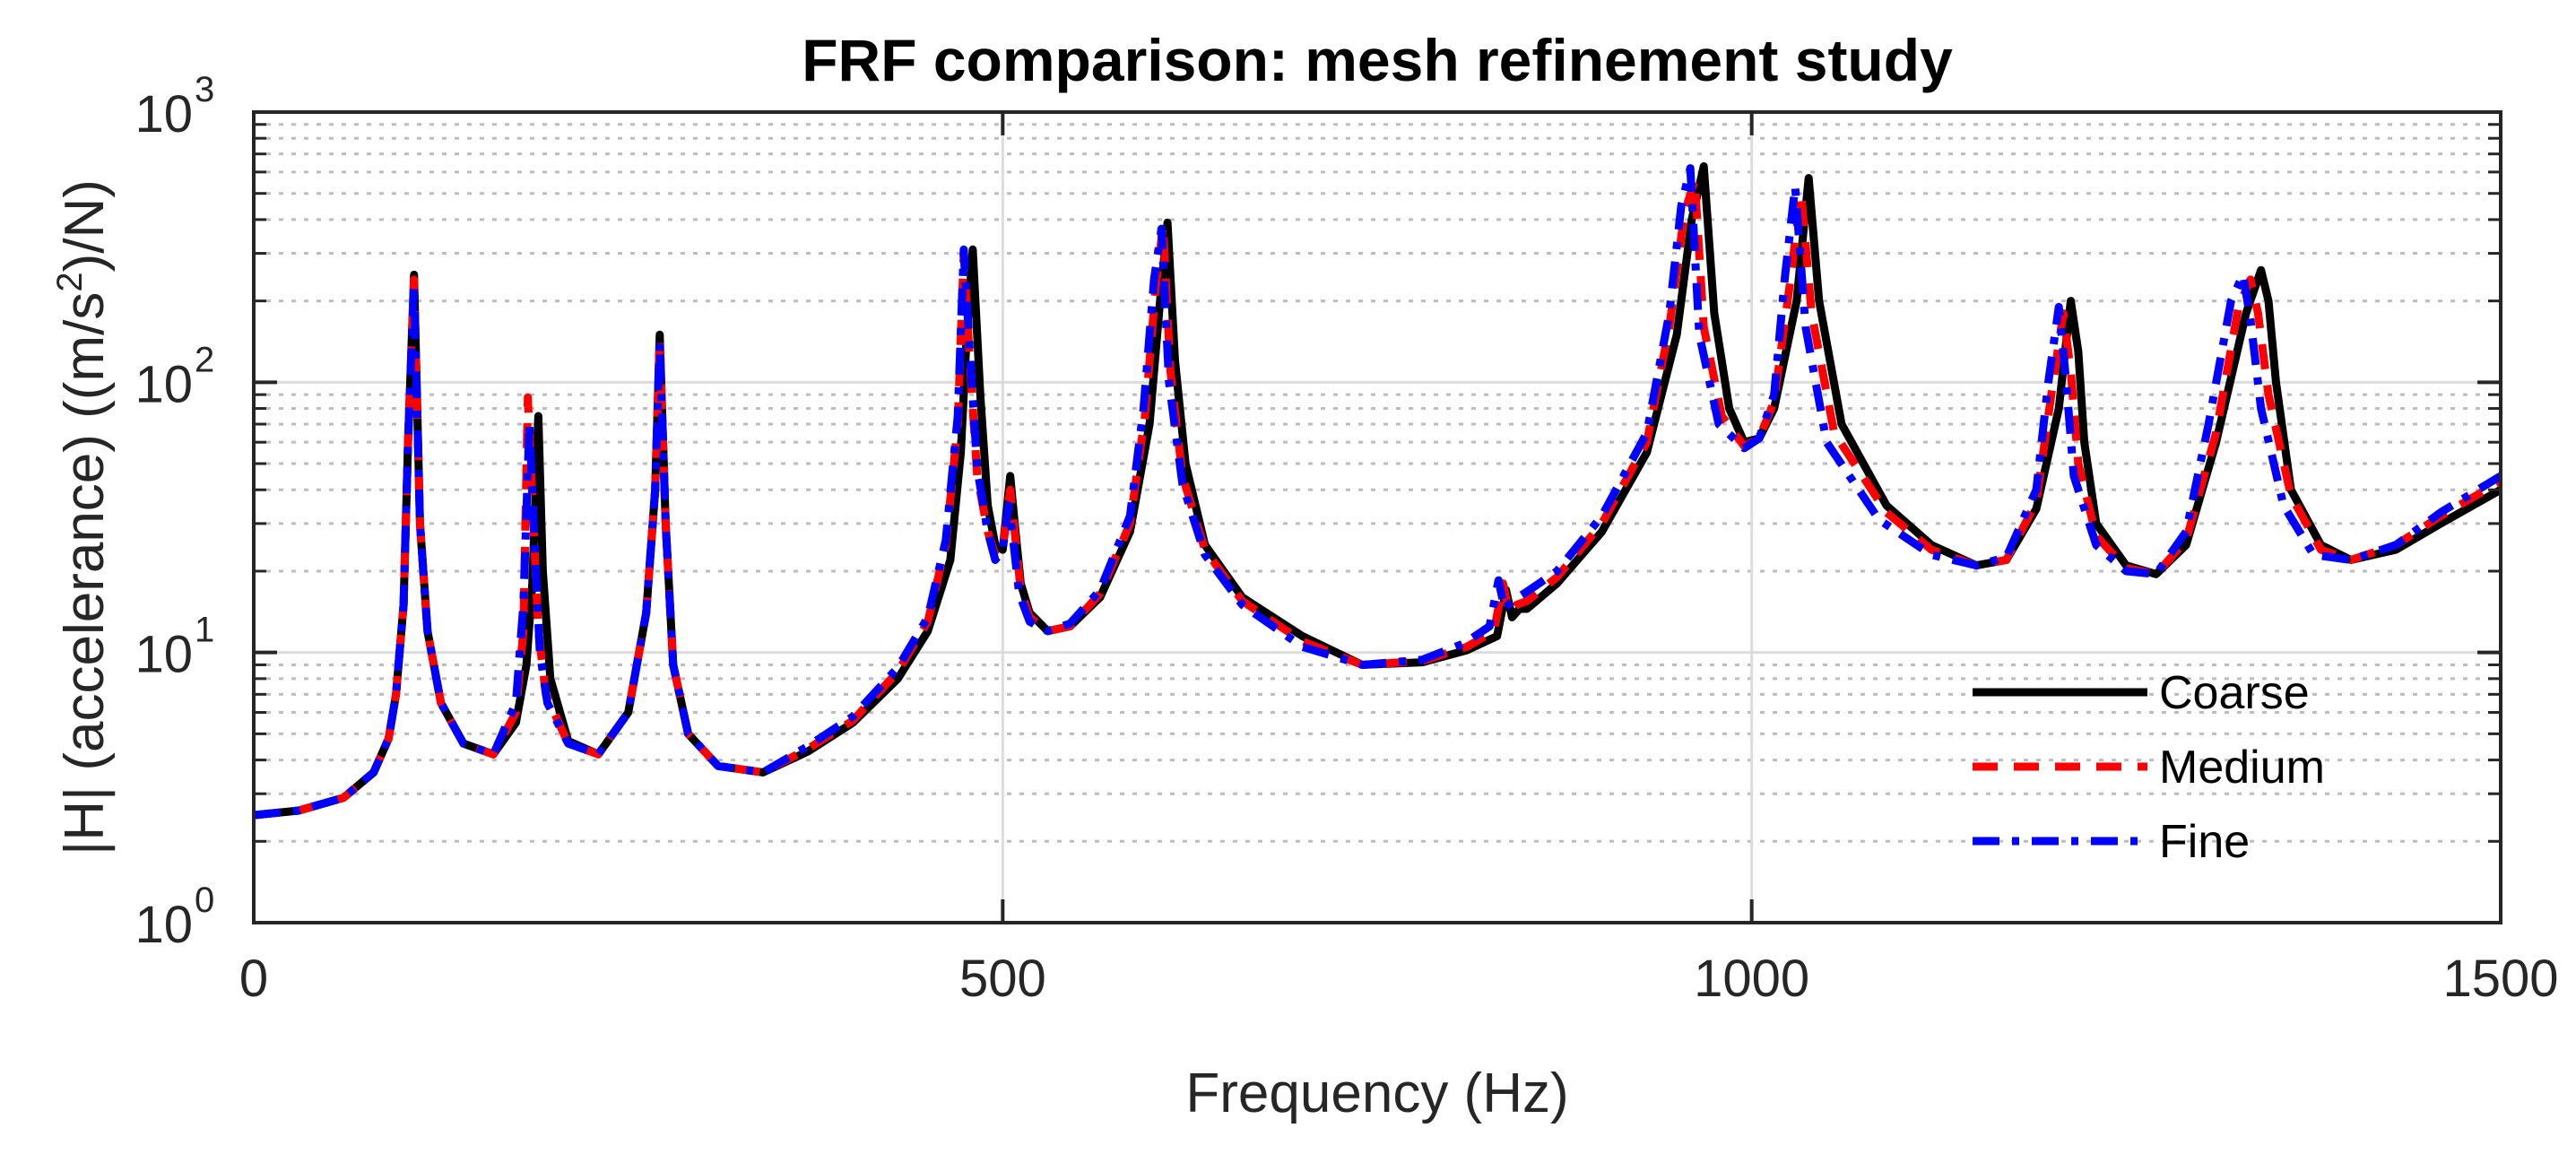 This screenshot has height=1154, width=2576. Describe the element at coordinates (1002, 979) in the screenshot. I see `x-tick-label: 500` at that location.